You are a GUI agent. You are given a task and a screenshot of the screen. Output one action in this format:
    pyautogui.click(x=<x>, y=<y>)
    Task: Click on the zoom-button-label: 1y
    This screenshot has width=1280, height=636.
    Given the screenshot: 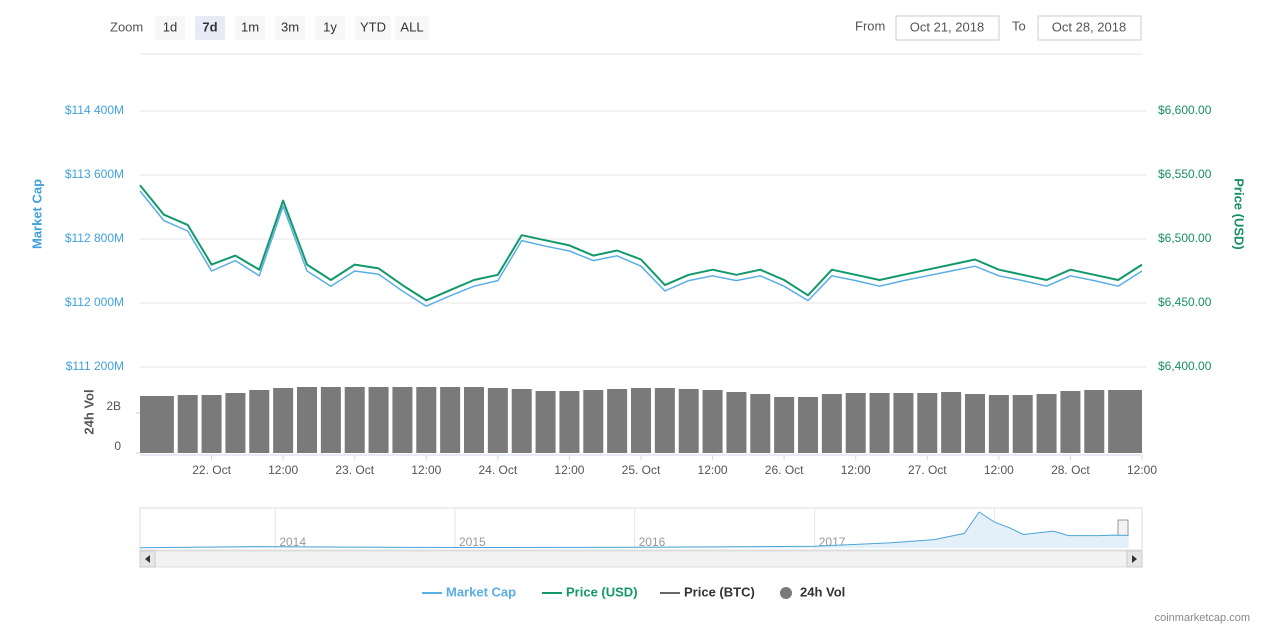 What is the action you would take?
    pyautogui.click(x=330, y=26)
    